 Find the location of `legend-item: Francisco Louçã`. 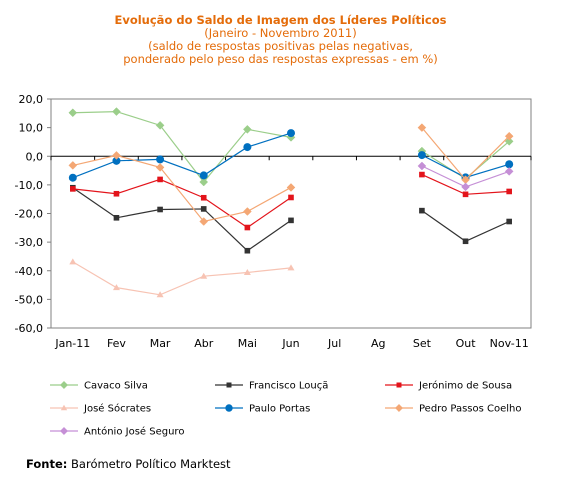

legend-item: Francisco Louçã is located at coordinates (271, 386).